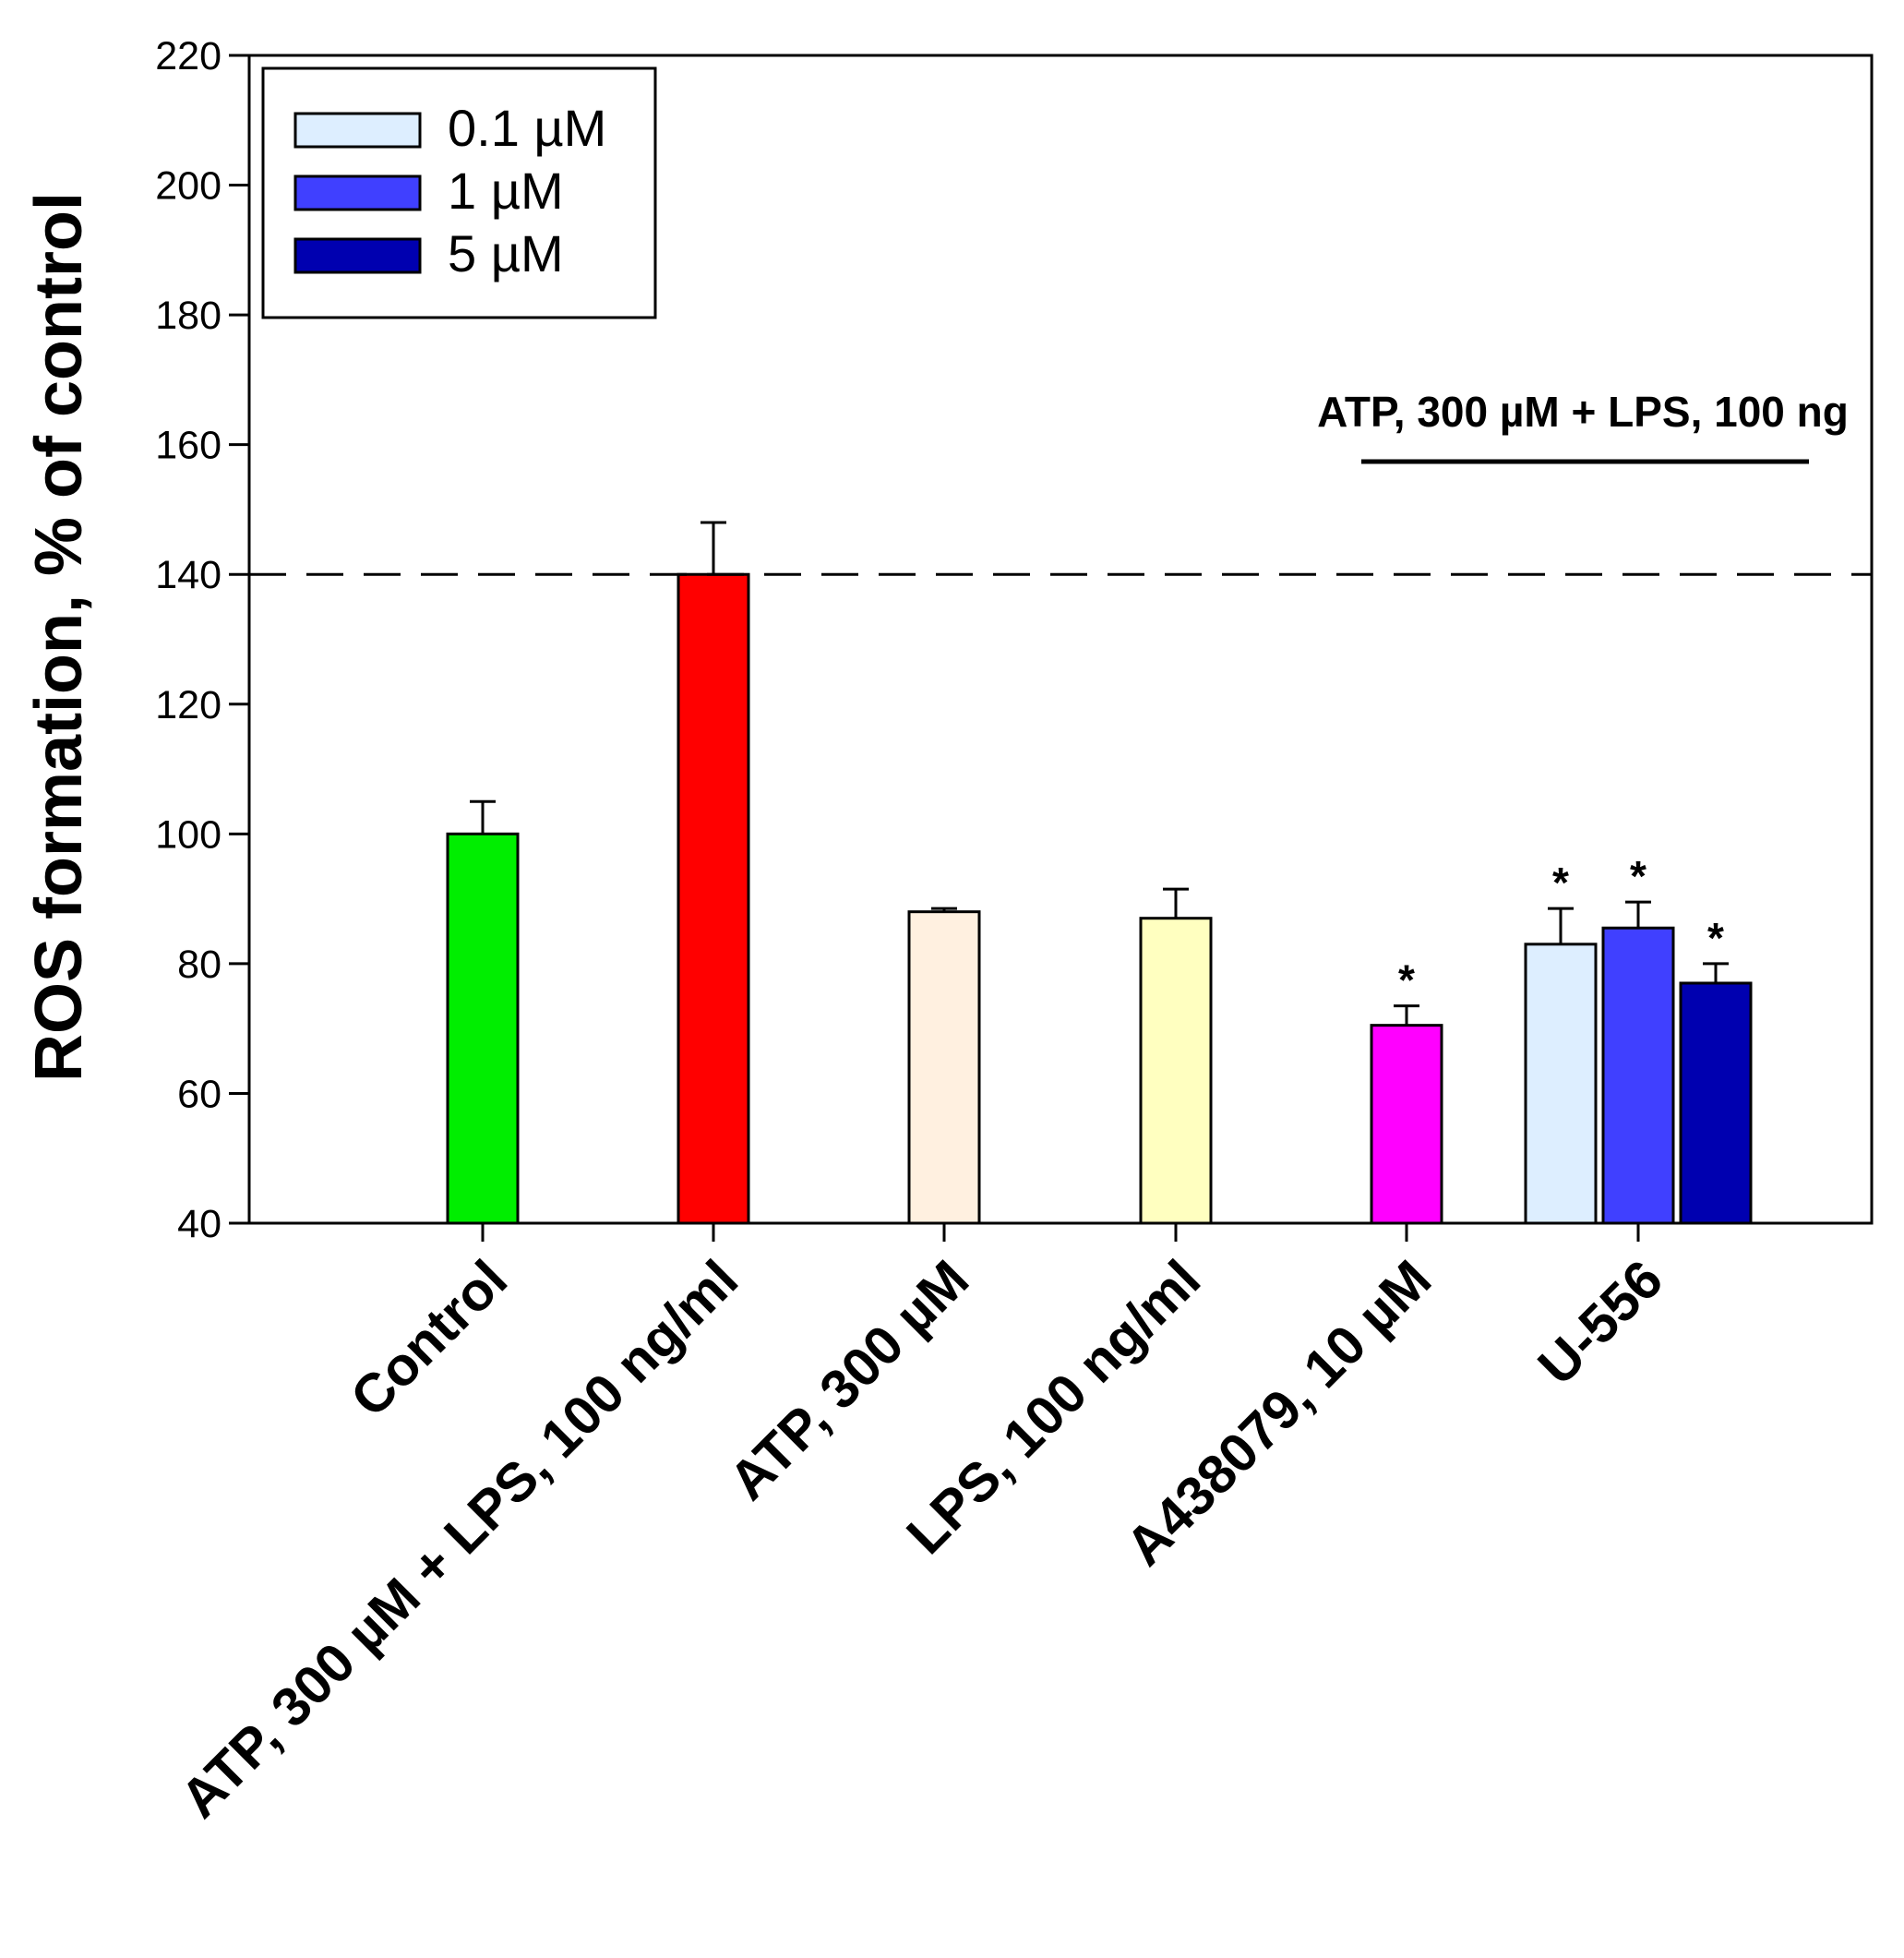 Image resolution: width=1904 pixels, height=1958 pixels. What do you see at coordinates (188, 316) in the screenshot?
I see `y-tick-label: 180` at bounding box center [188, 316].